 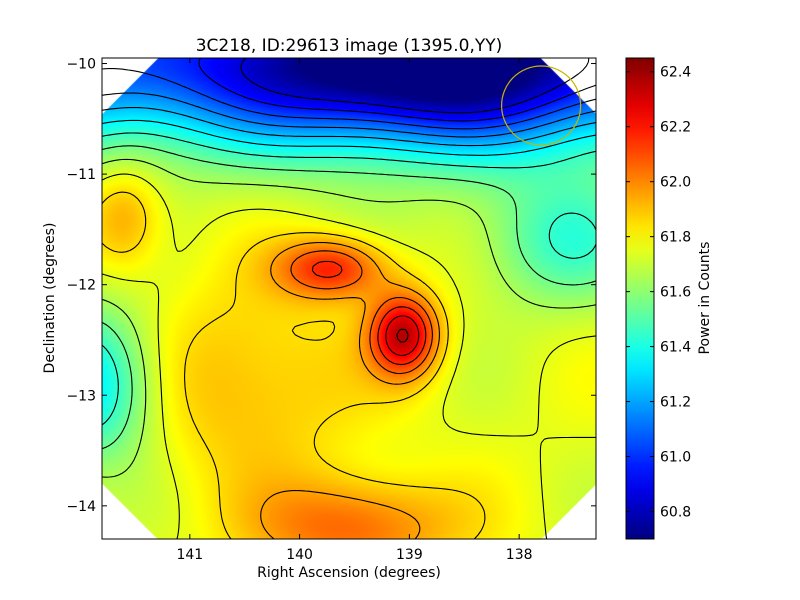 I want to click on chart-title: 3C218, ID:29613 image (1395.0,YY), so click(x=349, y=46).